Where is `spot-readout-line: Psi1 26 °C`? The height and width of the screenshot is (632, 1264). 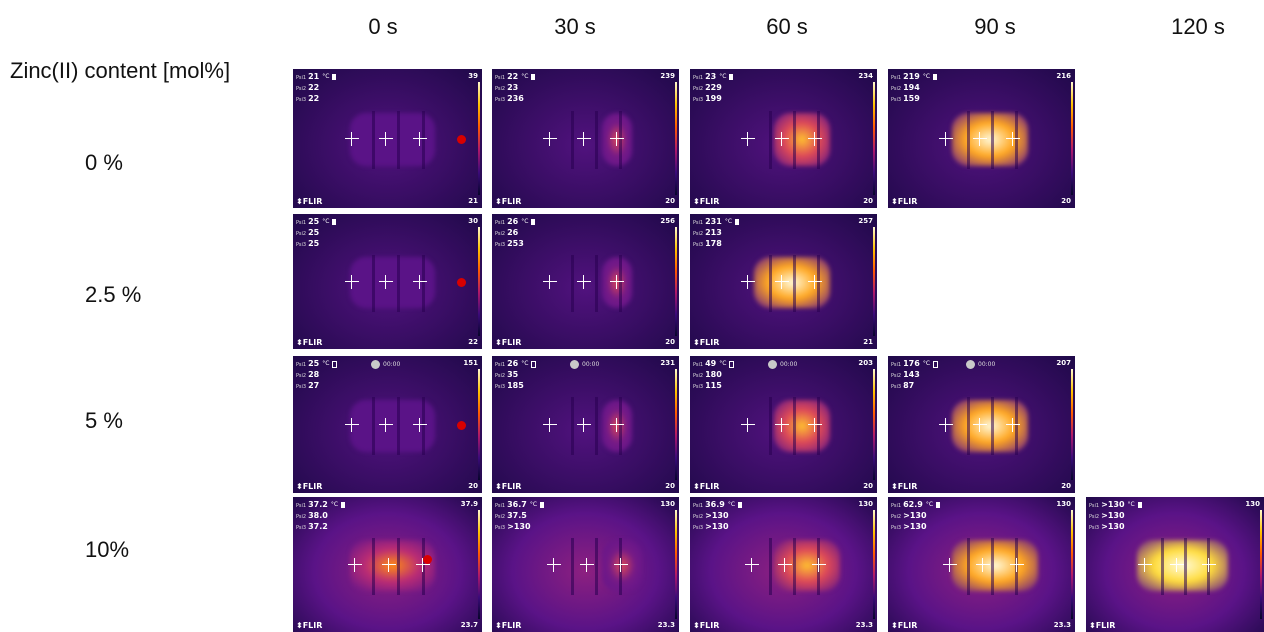 spot-readout-line: Psi1 26 °C is located at coordinates (516, 364).